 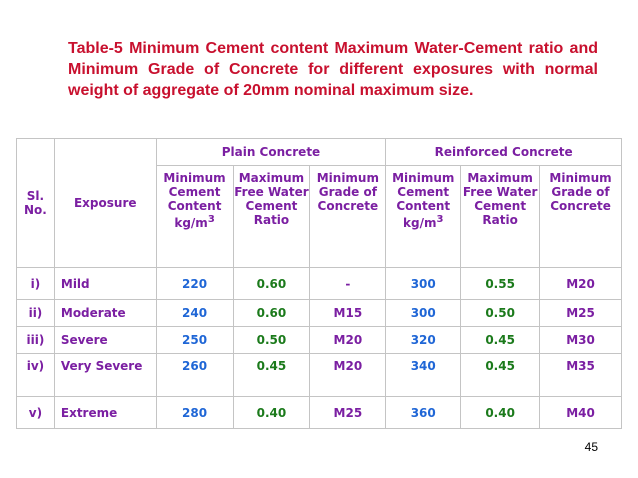 I want to click on cell-plain-wc: 0.45, so click(x=271, y=375).